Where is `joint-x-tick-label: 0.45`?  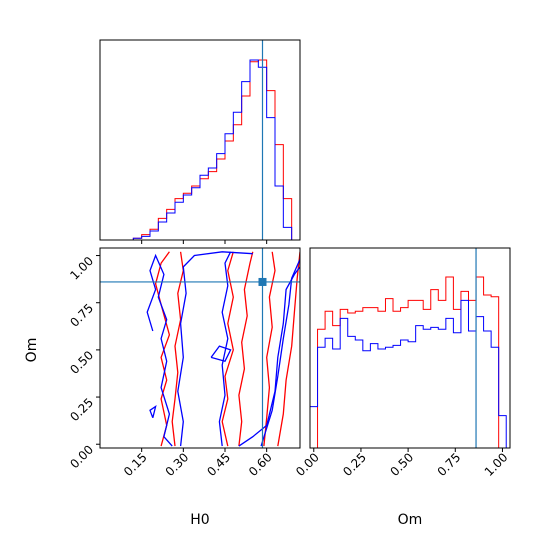
joint-x-tick-label: 0.45 is located at coordinates (218, 464).